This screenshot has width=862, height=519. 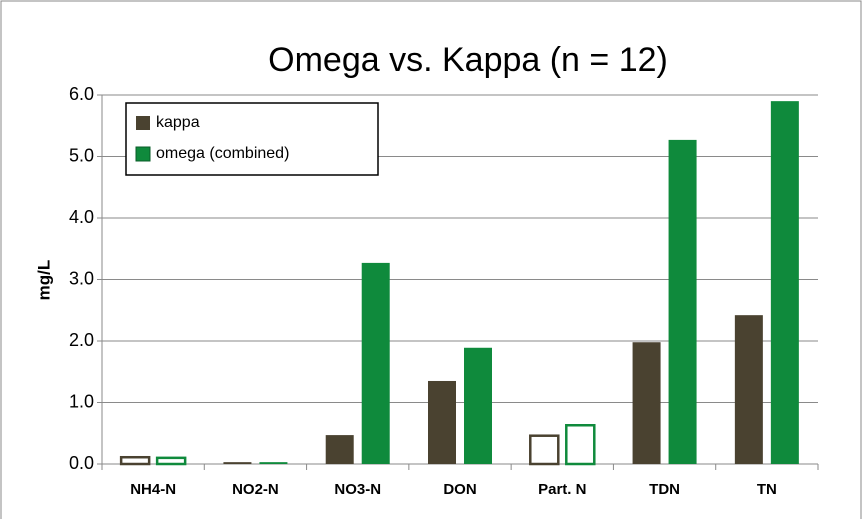 I want to click on x-tick-label: DON, so click(x=459, y=489).